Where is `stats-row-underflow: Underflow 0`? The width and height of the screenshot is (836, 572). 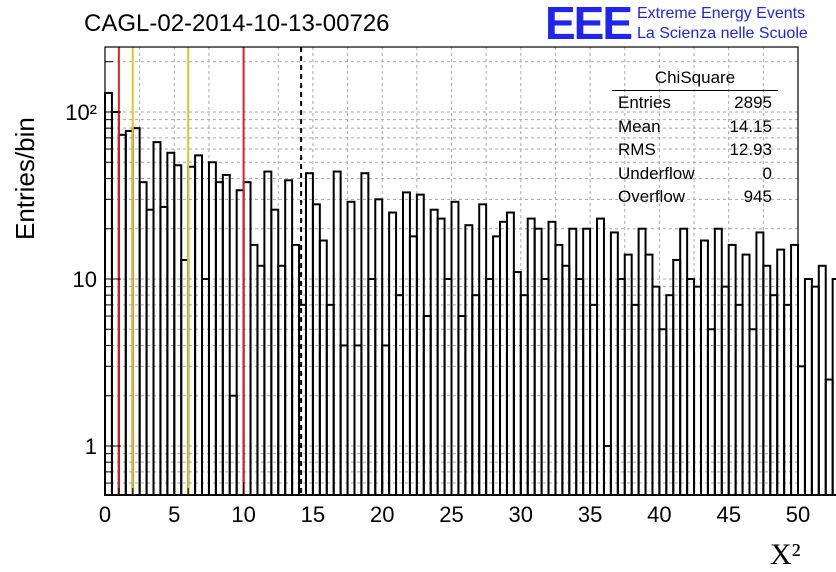 stats-row-underflow: Underflow 0 is located at coordinates (695, 174).